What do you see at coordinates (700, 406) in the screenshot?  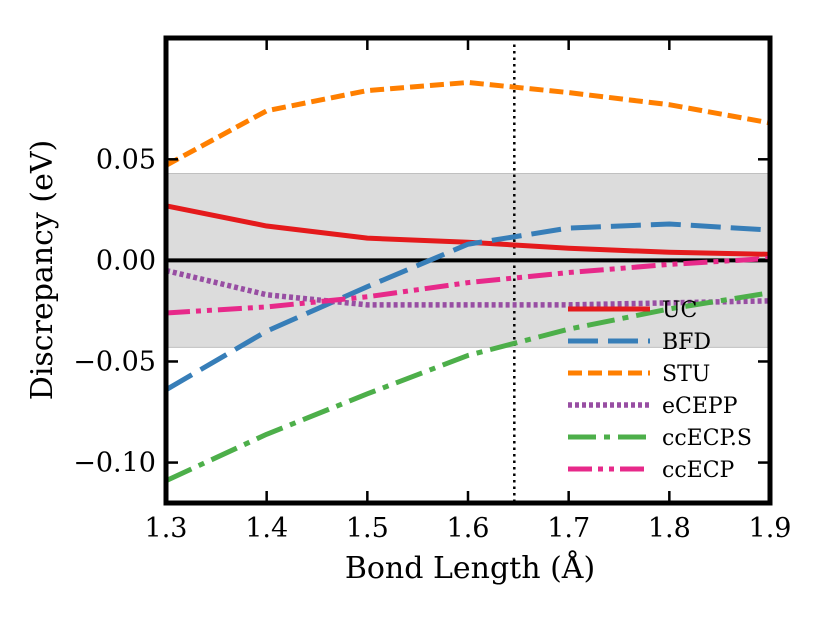 I see `legend-label-ecepp: eCEPP` at bounding box center [700, 406].